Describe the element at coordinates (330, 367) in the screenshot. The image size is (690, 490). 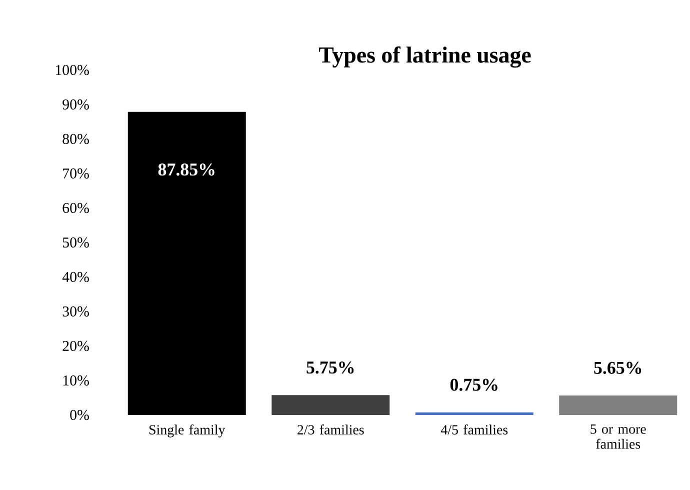
I see `data-label: 5.75%` at that location.